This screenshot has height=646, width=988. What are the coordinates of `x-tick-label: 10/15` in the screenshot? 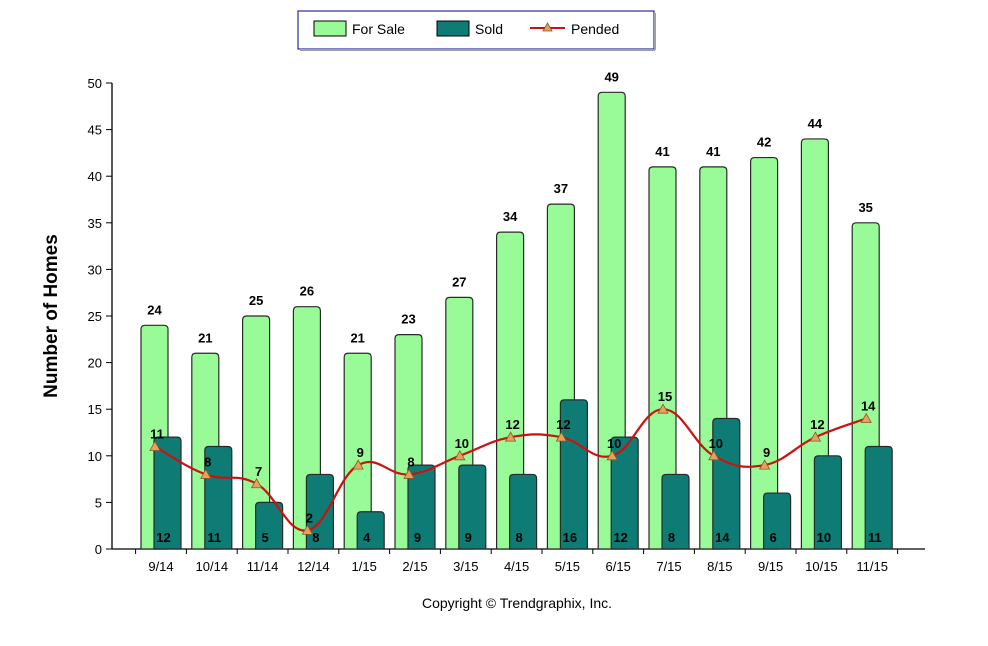 It's located at (821, 566).